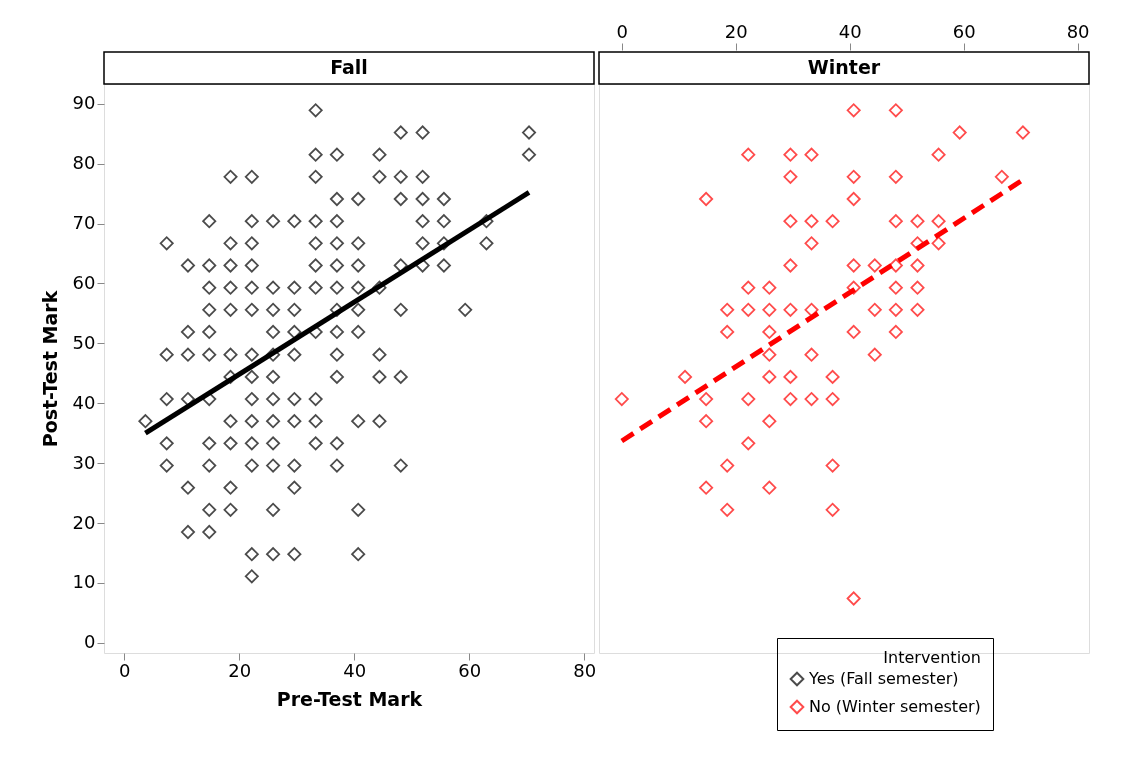 Image resolution: width=1146 pixels, height=772 pixels. Describe the element at coordinates (84, 163) in the screenshot. I see `y-tick-label: 80` at that location.